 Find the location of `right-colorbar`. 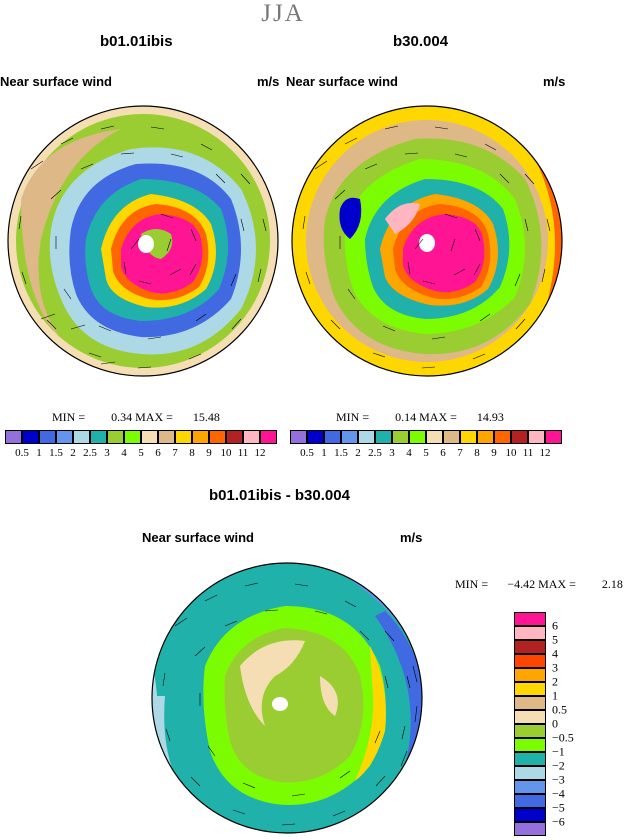

right-colorbar is located at coordinates (426, 437).